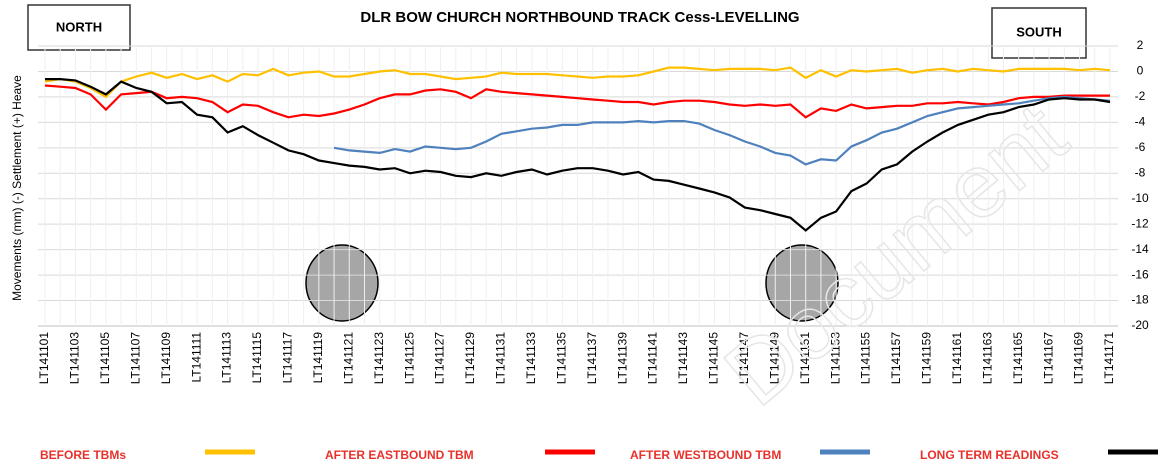 The image size is (1159, 468). Describe the element at coordinates (1140, 45) in the screenshot. I see `y-tick-label: 2` at that location.